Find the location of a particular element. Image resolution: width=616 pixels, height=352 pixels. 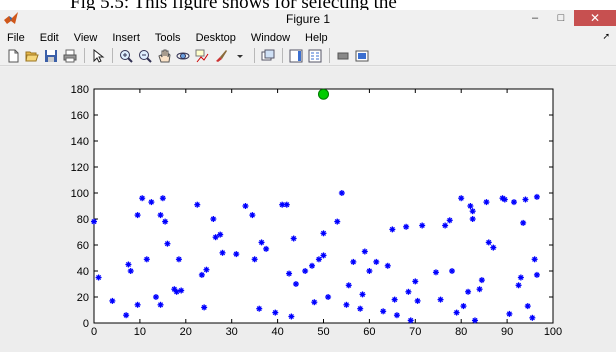

menu-help: Help is located at coordinates (316, 37).